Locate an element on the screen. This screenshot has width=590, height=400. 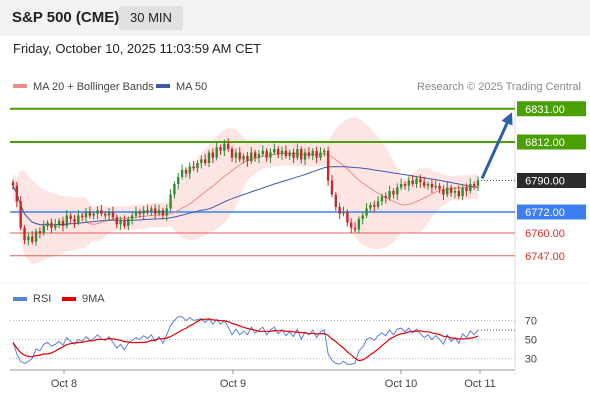
ma20-legend-label: MA 20 + Bollinger Bands is located at coordinates (93, 87).